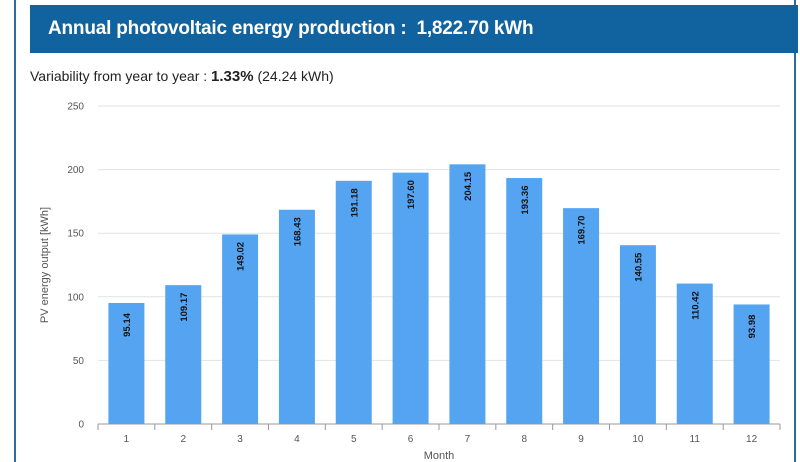 The image size is (800, 462). Describe the element at coordinates (297, 231) in the screenshot. I see `bar-value-label: 168.43` at that location.